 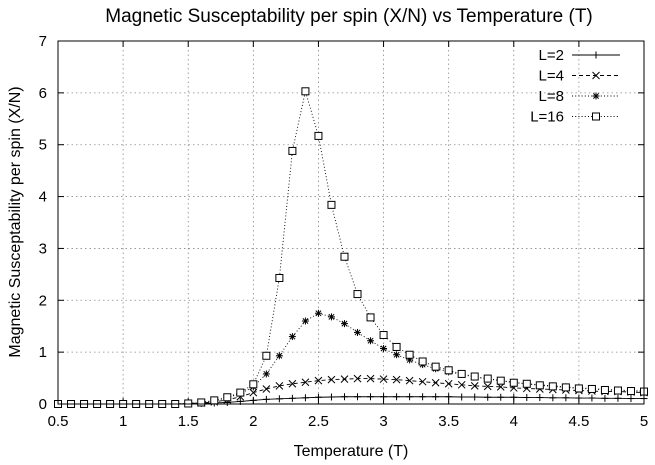 I want to click on x-tick-label: 3, so click(x=383, y=421).